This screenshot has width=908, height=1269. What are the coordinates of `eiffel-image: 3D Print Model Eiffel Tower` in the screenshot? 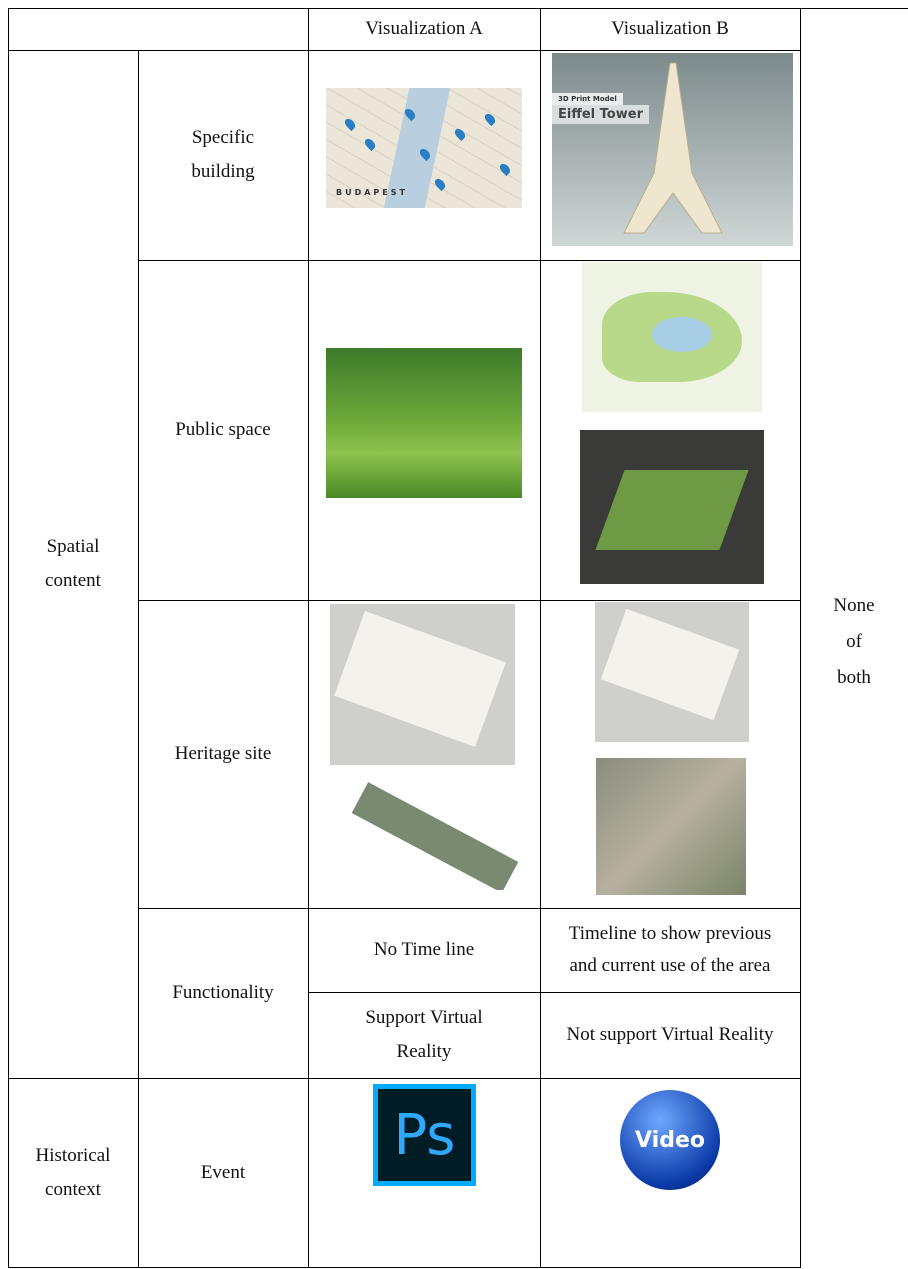 It's located at (672, 149).